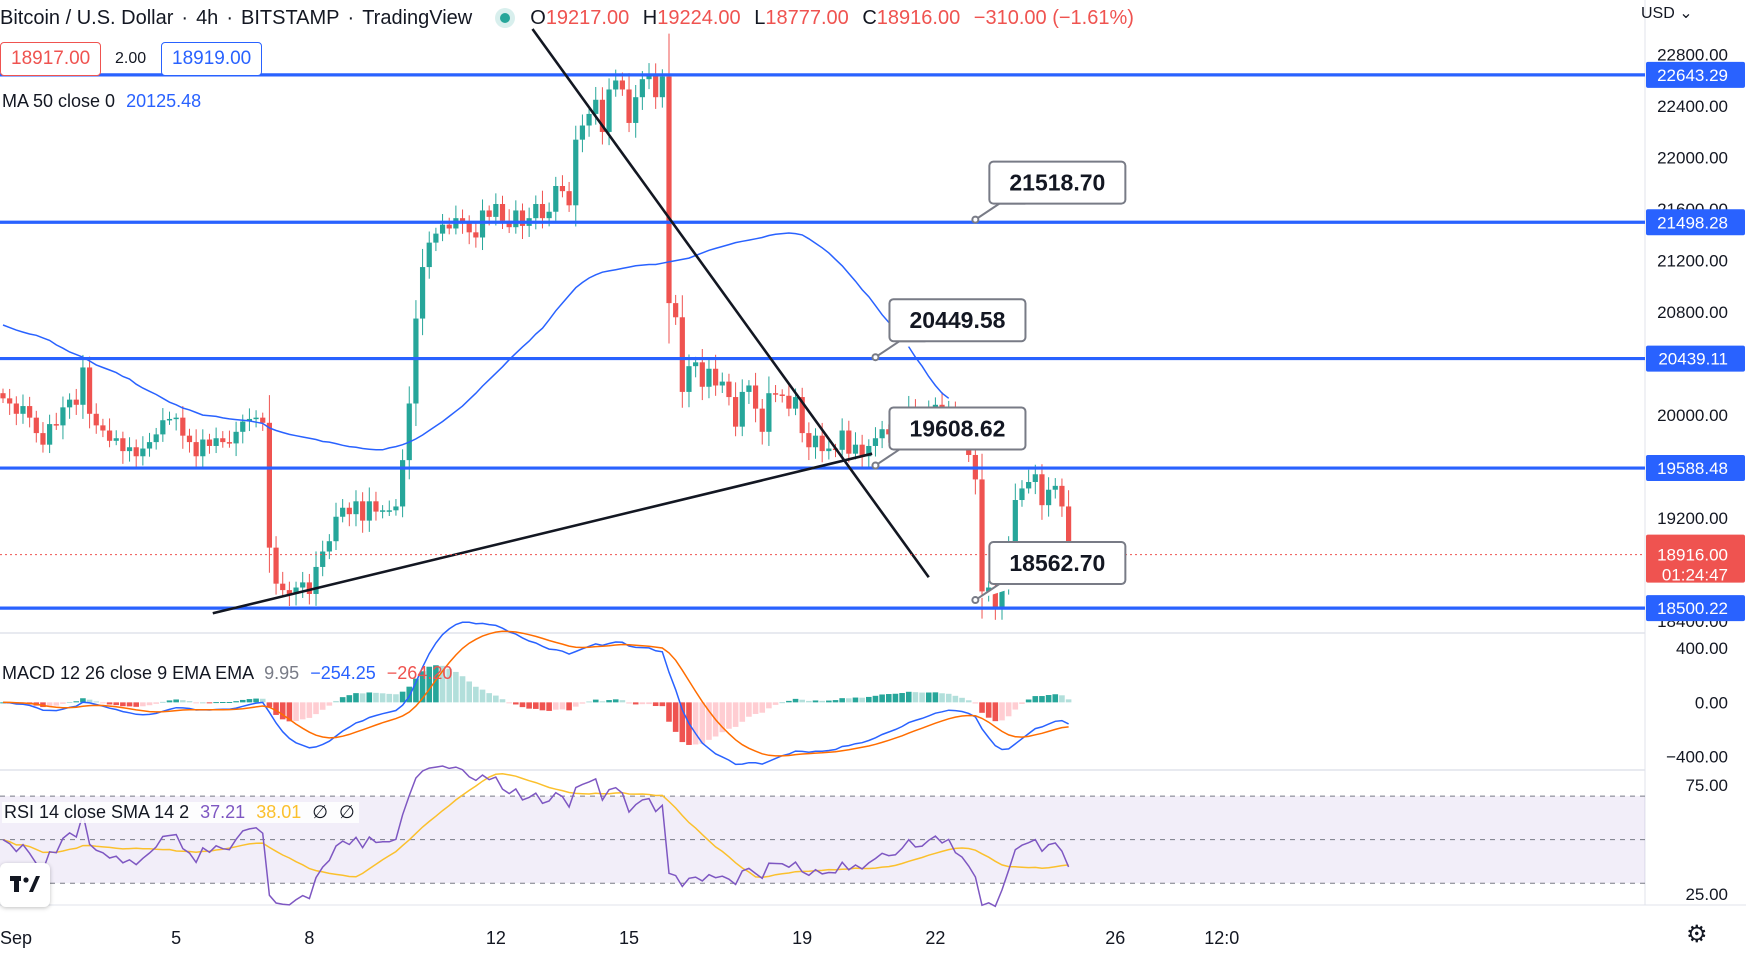 This screenshot has width=1746, height=959. Describe the element at coordinates (1697, 934) in the screenshot. I see `gear-icon: ⚙` at that location.